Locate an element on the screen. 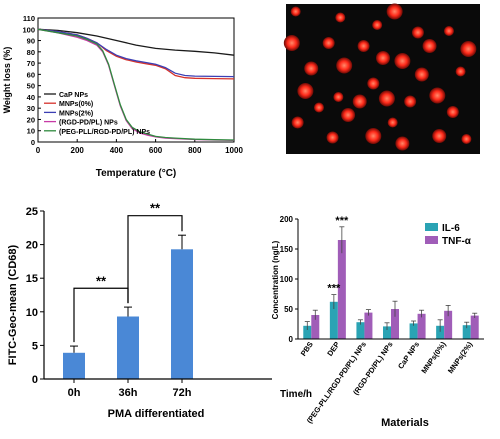 The height and width of the screenshot is (439, 500). tga-xlabel: Temperature (°C) is located at coordinates (136, 173).